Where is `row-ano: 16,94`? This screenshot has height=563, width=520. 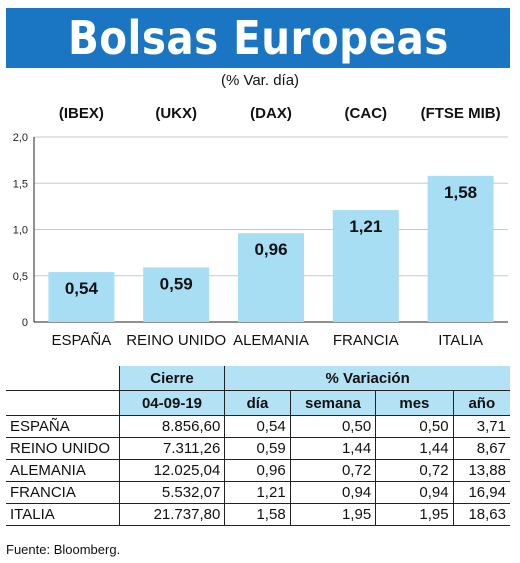 row-ano: 16,94 is located at coordinates (481, 492).